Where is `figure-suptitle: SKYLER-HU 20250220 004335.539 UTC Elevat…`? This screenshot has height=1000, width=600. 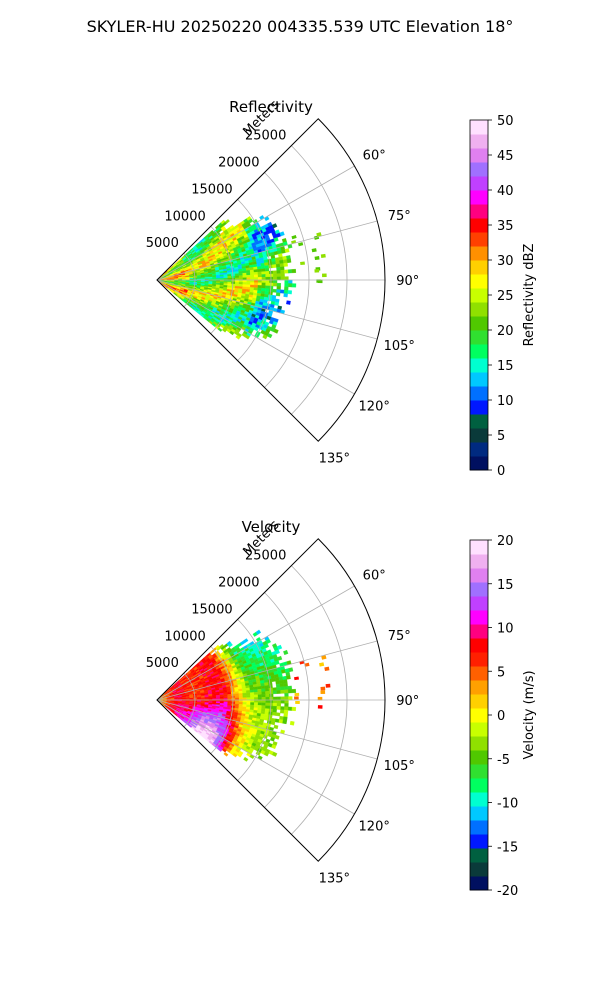 figure-suptitle: SKYLER-HU 20250220 004335.539 UTC Elevat… is located at coordinates (300, 26).